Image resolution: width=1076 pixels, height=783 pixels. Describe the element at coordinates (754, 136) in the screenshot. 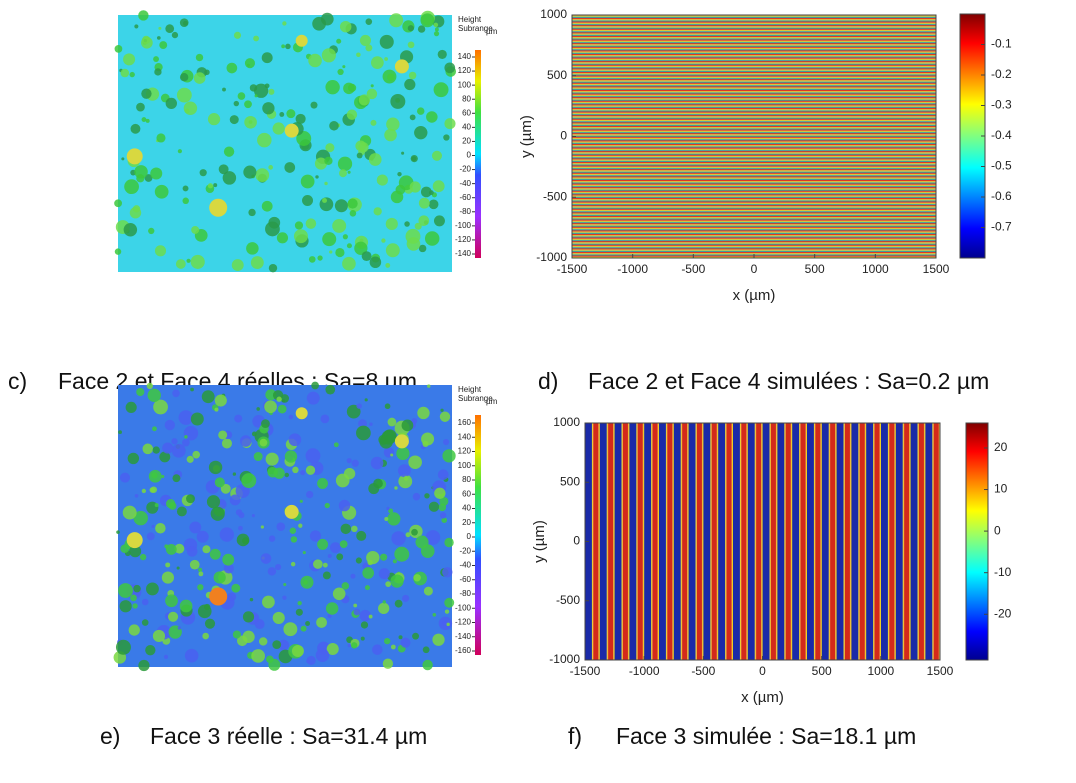

I see `heatmap` at that location.